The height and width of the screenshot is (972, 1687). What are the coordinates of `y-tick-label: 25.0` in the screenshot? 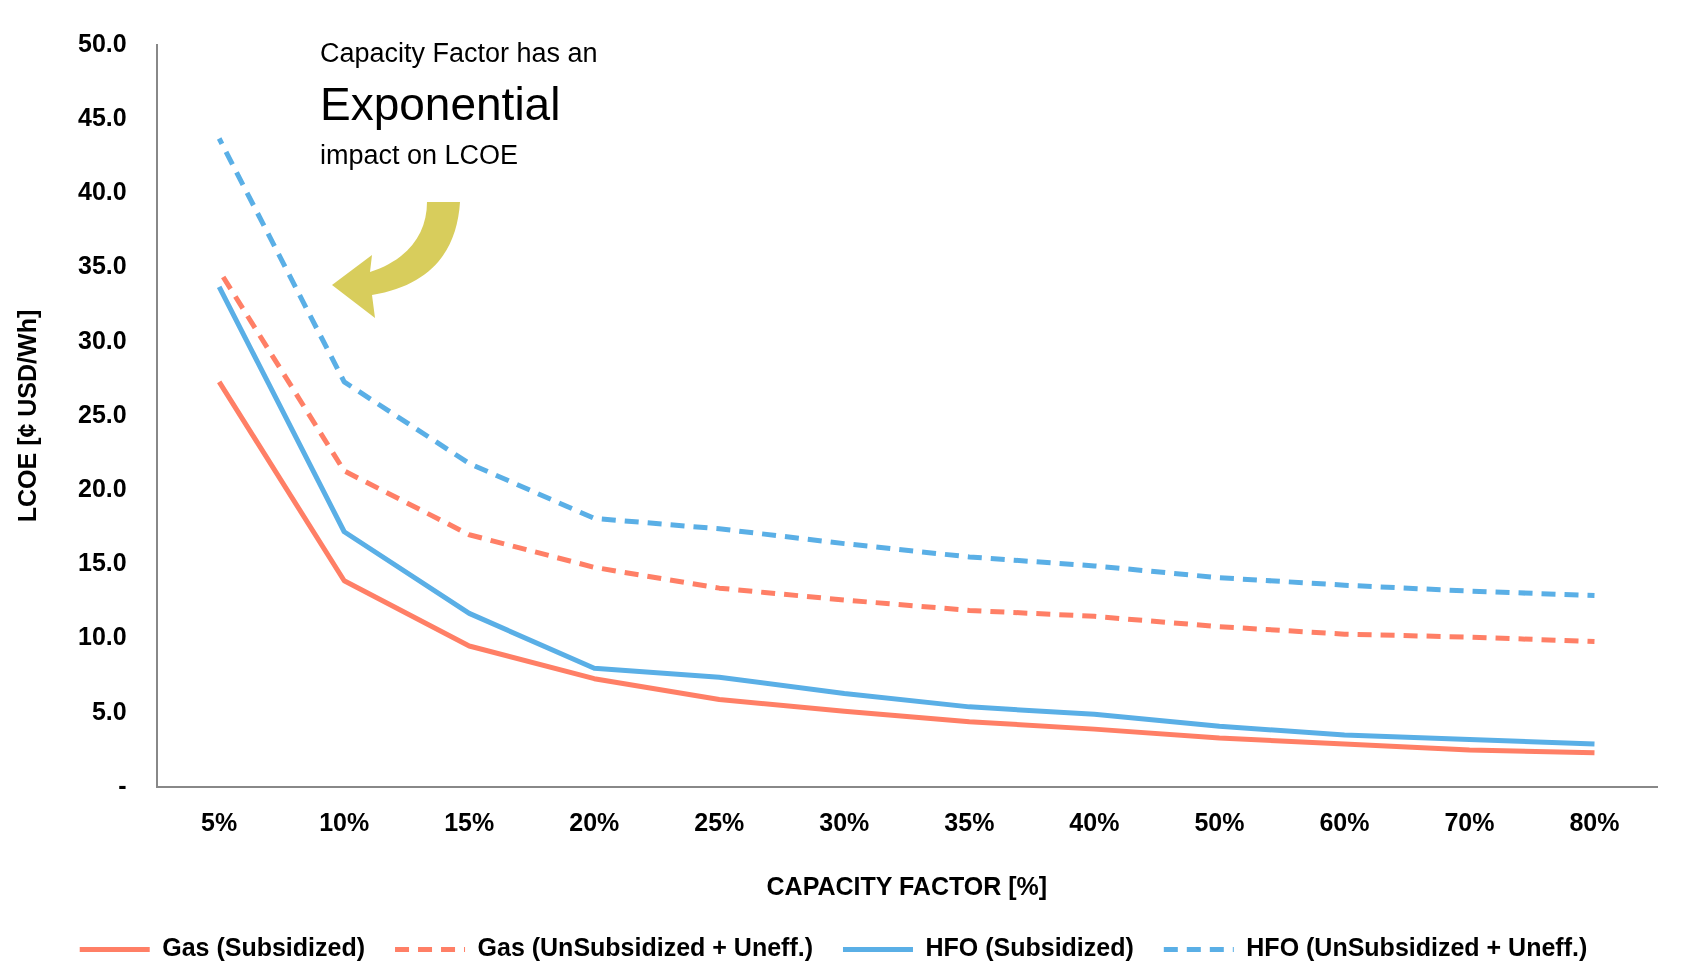 It's located at (102, 413).